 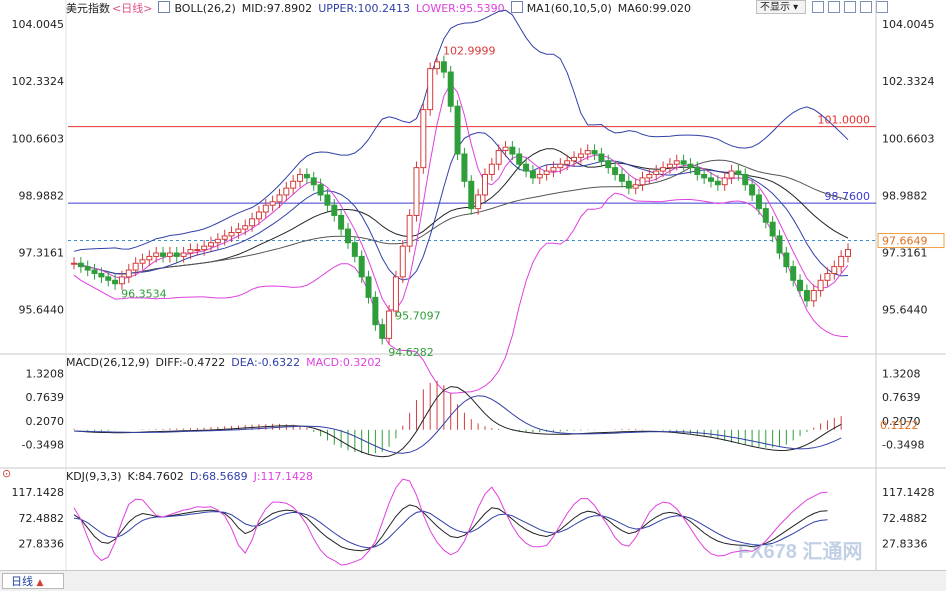 What do you see at coordinates (516, 7) in the screenshot?
I see `ma-icon` at bounding box center [516, 7].